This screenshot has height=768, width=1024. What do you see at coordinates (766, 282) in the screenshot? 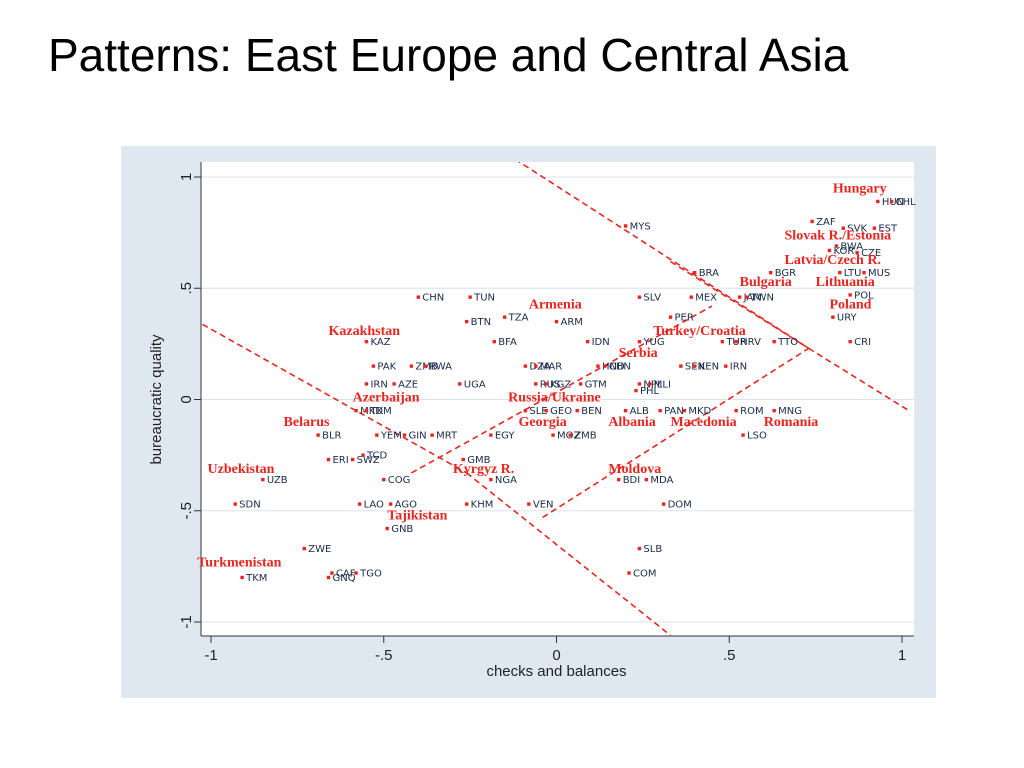
I see `region-label: Bulgaria` at bounding box center [766, 282].